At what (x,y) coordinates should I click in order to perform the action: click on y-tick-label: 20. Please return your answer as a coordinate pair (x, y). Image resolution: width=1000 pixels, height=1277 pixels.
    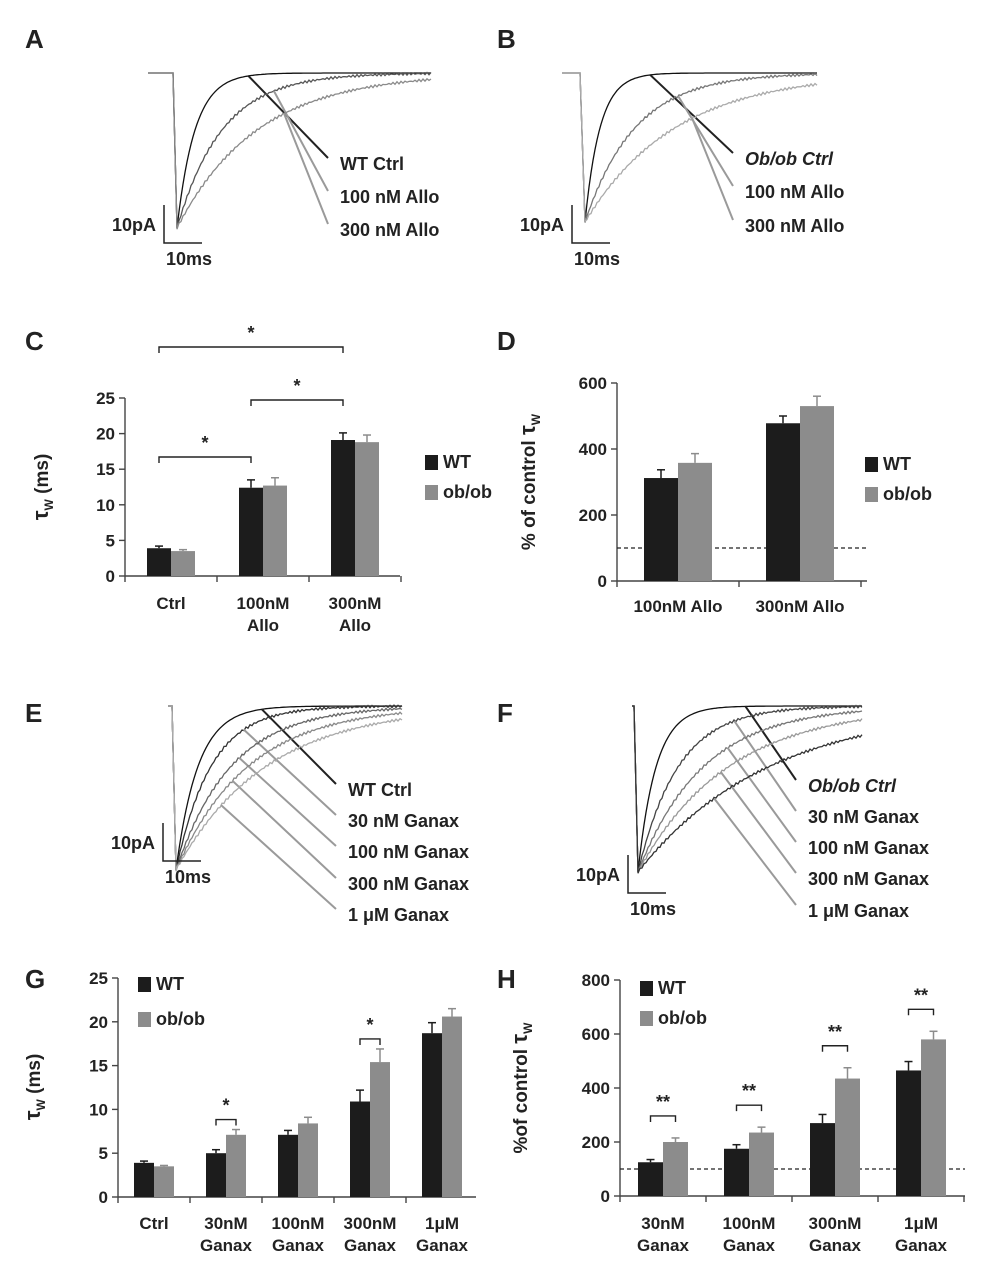
    Looking at the image, I should click on (98, 1022).